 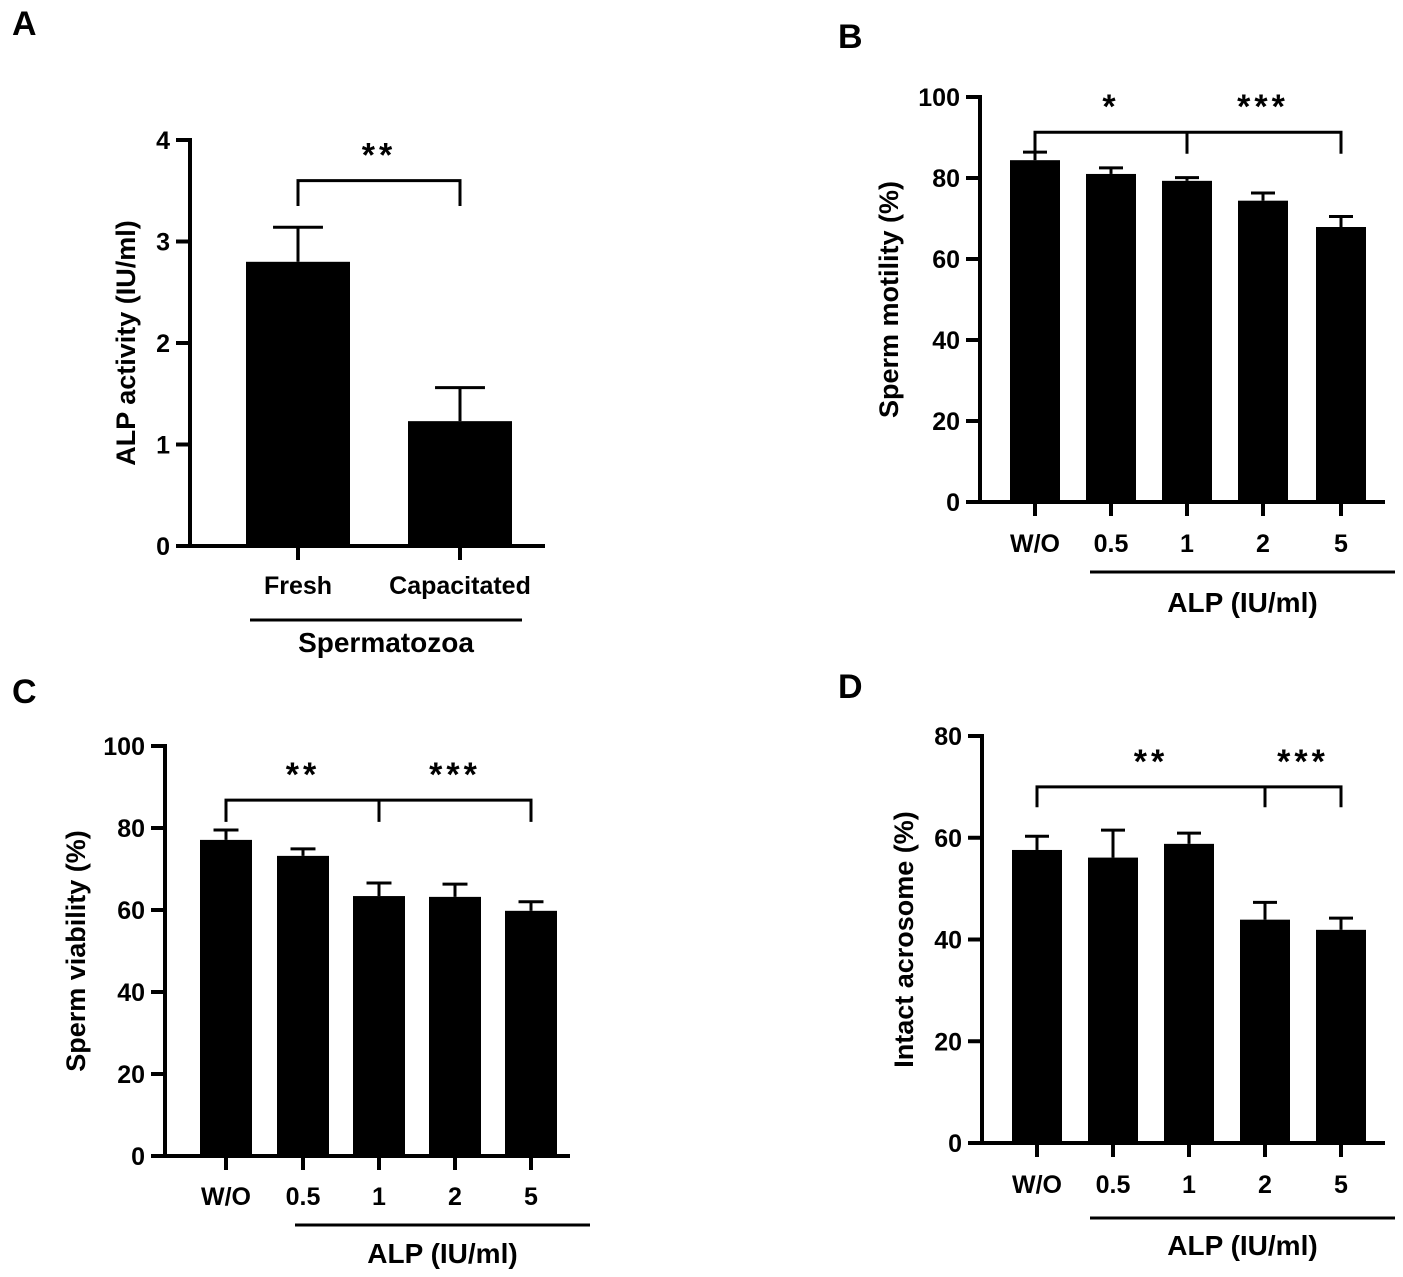 What do you see at coordinates (460, 586) in the screenshot?
I see `x-tick-label: Capacitated` at bounding box center [460, 586].